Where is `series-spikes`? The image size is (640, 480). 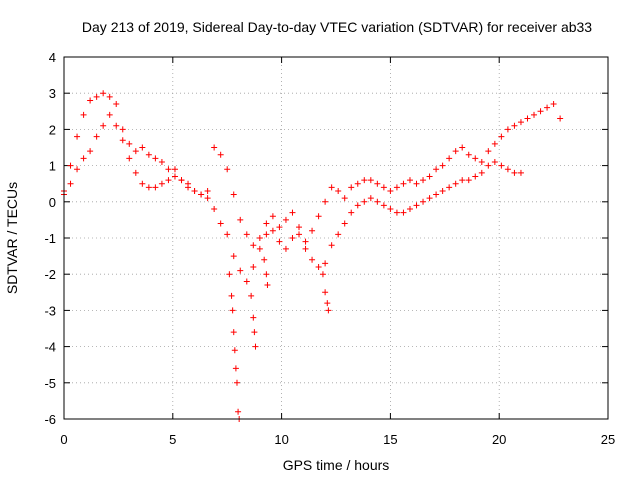
series-spikes is located at coordinates (279, 339).